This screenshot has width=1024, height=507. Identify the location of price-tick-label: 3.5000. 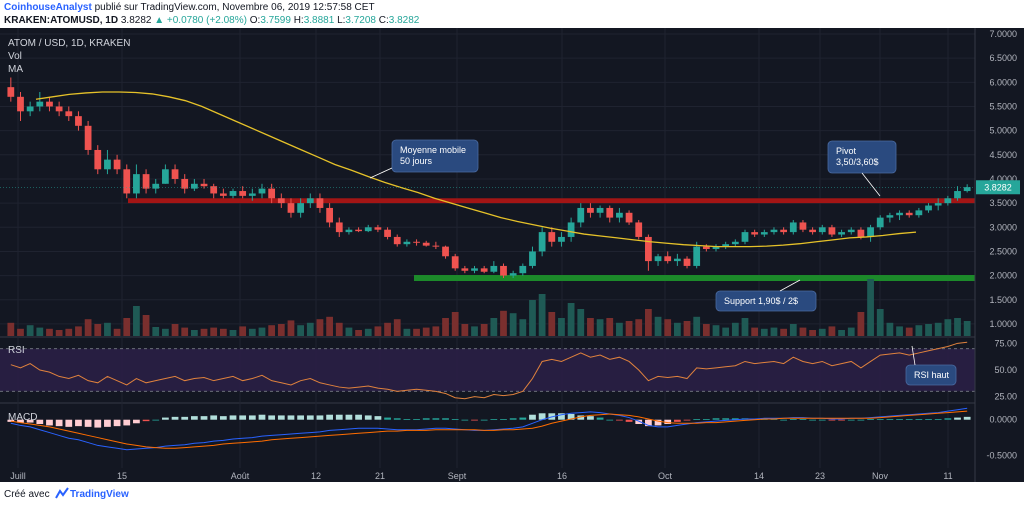
(1003, 203).